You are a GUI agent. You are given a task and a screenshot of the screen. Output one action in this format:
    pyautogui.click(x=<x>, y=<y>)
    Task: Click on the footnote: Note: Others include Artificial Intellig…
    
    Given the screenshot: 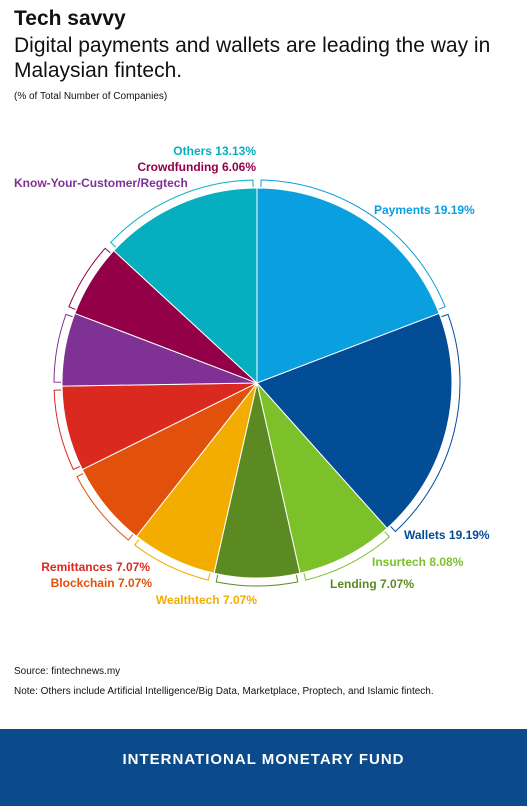 What is the action you would take?
    pyautogui.click(x=224, y=691)
    